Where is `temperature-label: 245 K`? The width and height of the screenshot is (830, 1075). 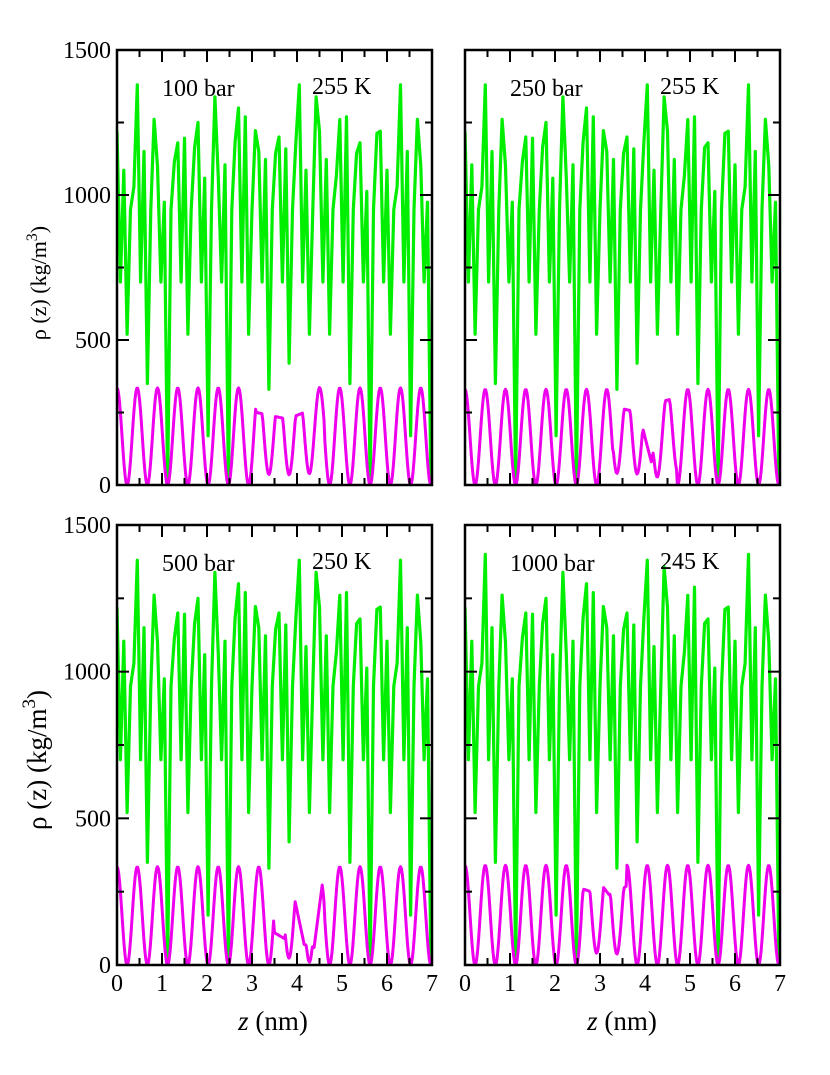 temperature-label: 245 K is located at coordinates (690, 562).